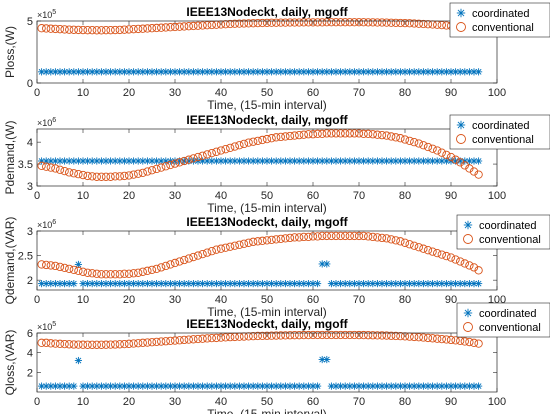  I want to click on y-tick-label: 2, so click(30, 281).